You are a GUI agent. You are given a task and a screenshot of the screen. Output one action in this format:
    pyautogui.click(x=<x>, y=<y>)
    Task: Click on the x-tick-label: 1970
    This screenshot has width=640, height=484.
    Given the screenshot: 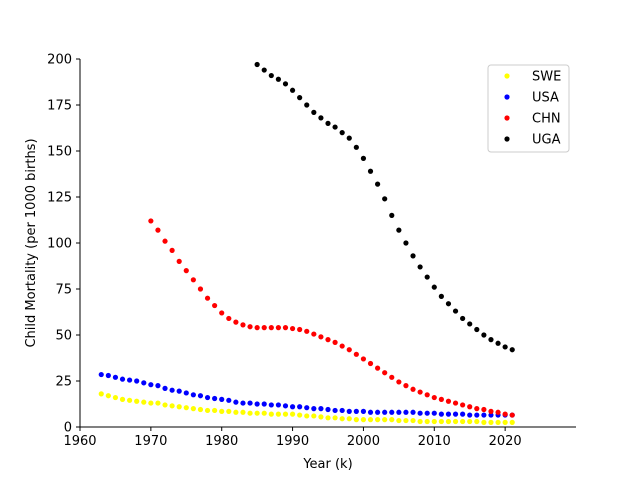 What is the action you would take?
    pyautogui.click(x=150, y=441)
    